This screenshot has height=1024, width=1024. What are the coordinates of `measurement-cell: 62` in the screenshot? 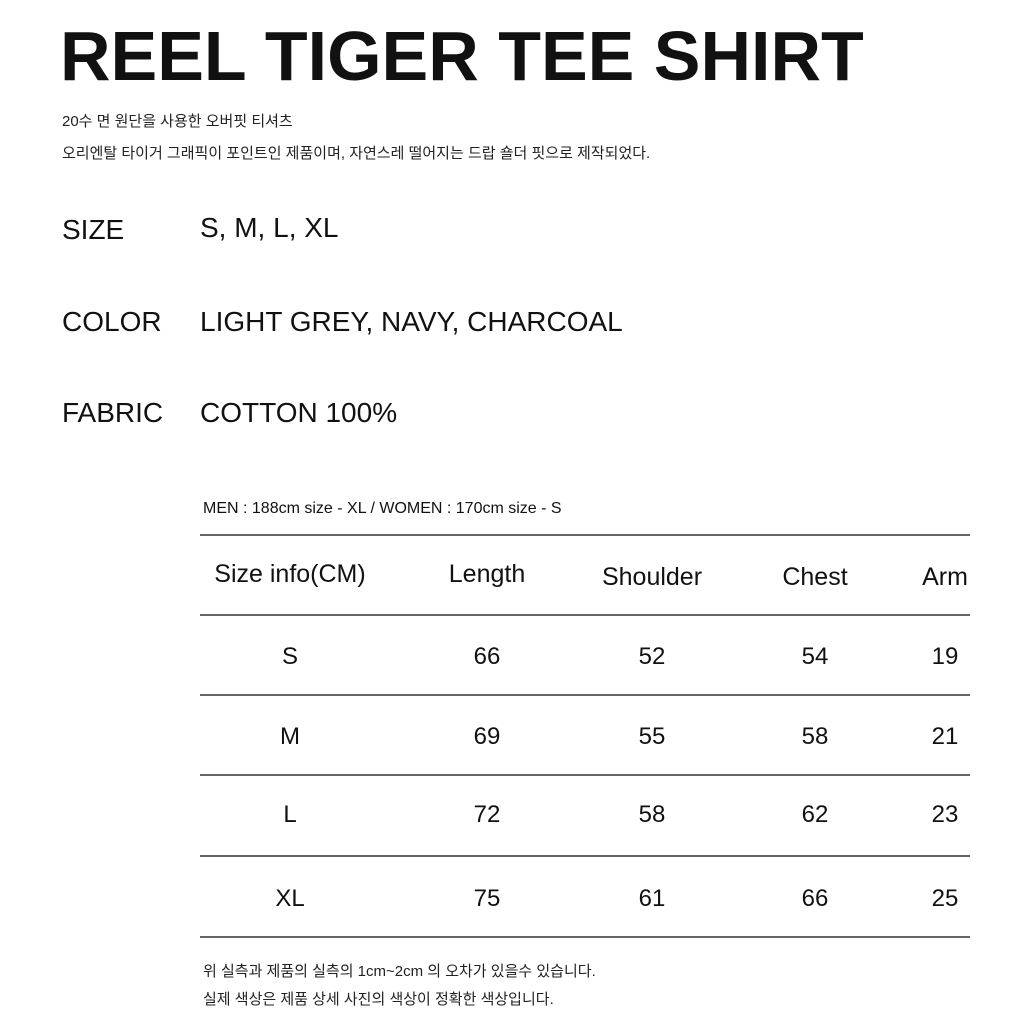 It's located at (815, 814).